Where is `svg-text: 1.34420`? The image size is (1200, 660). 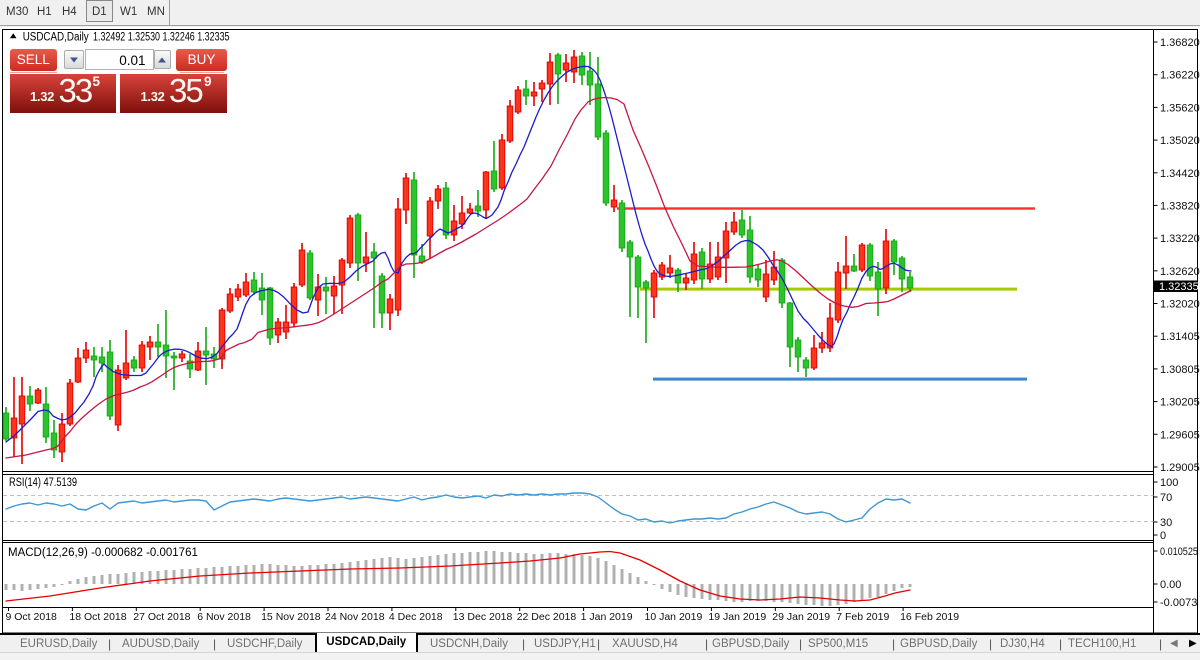 svg-text: 1.34420 is located at coordinates (1180, 174).